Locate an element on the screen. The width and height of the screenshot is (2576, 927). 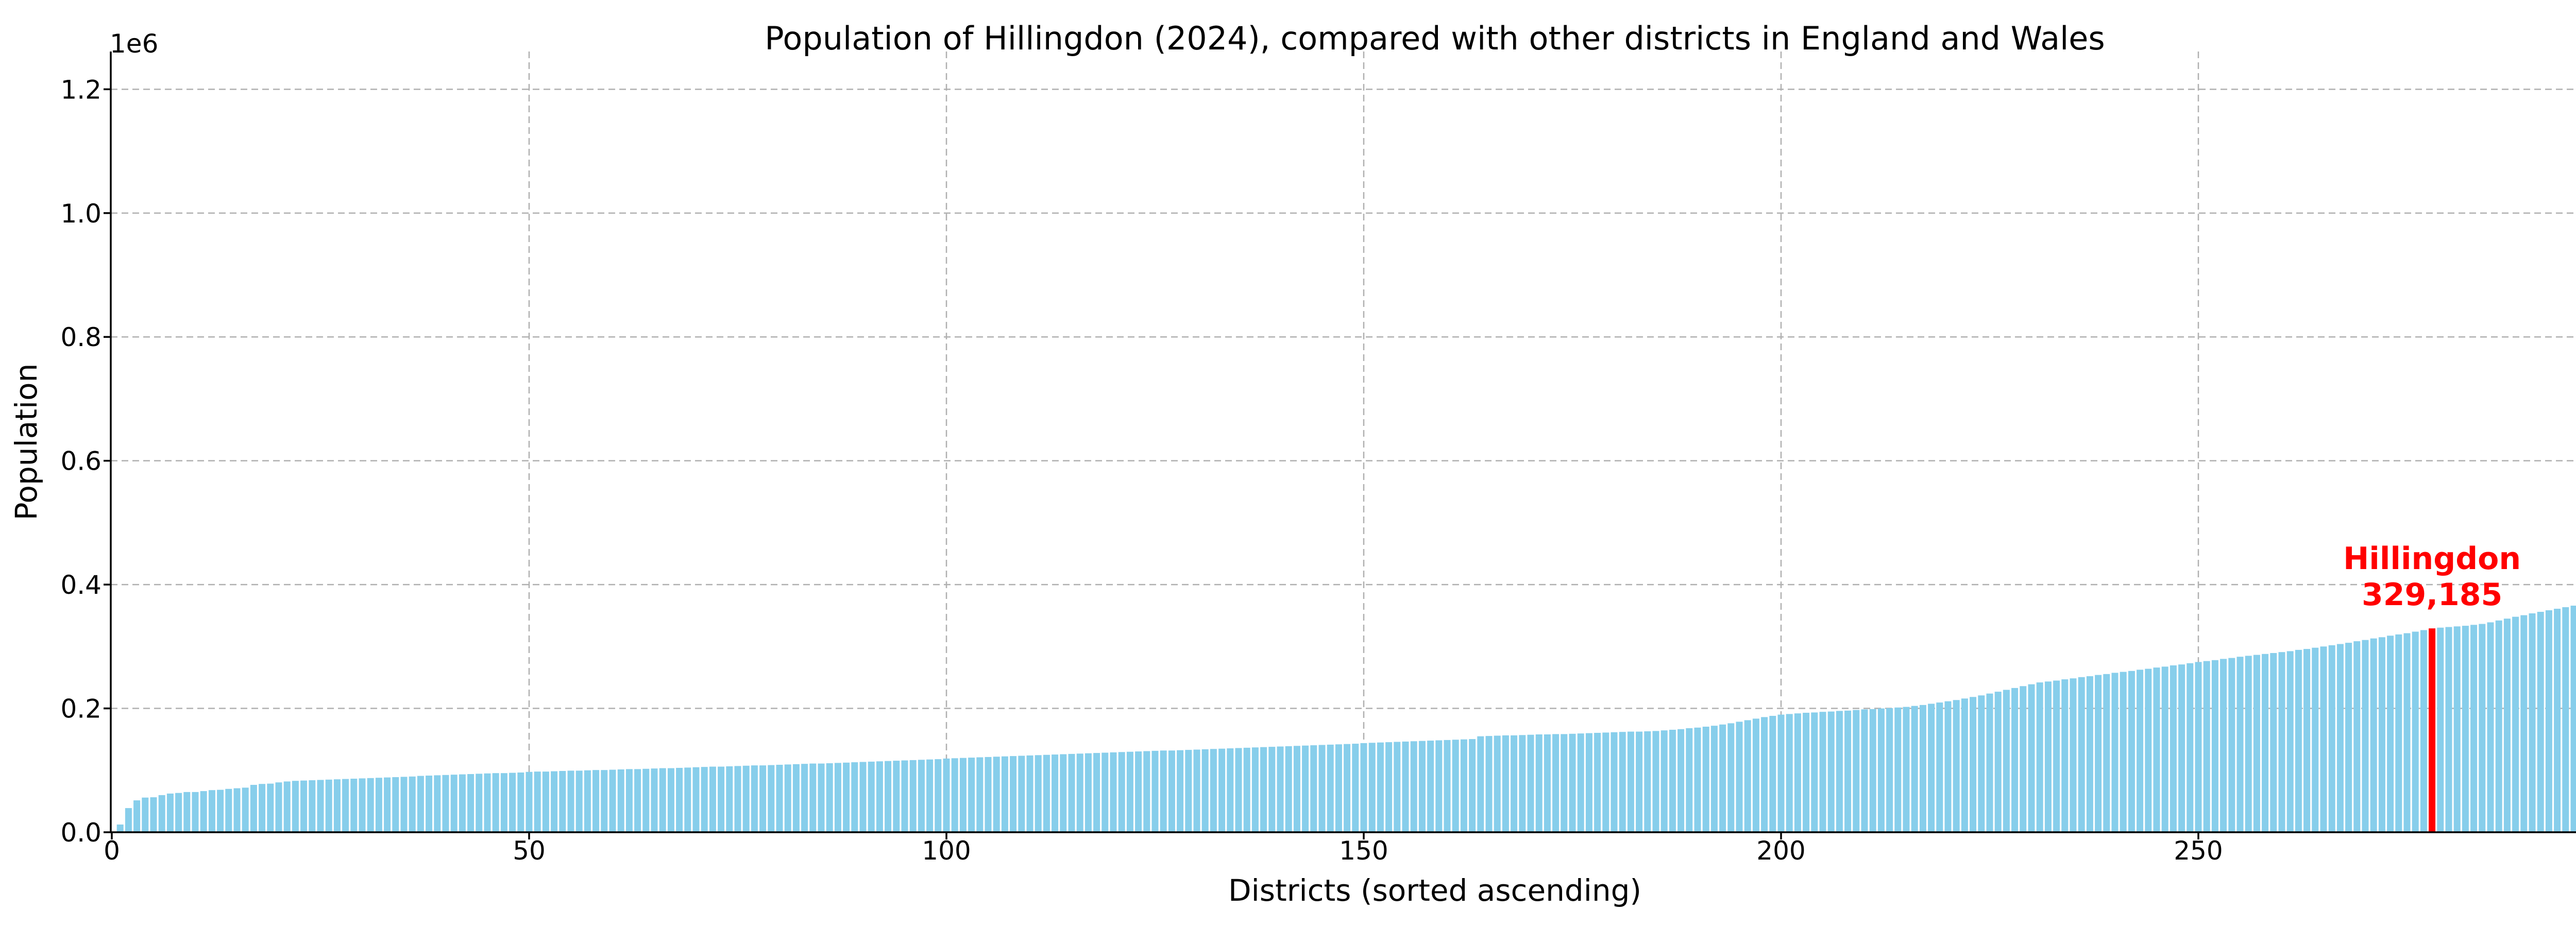
y-tick-label: 0.6 is located at coordinates (80, 461).